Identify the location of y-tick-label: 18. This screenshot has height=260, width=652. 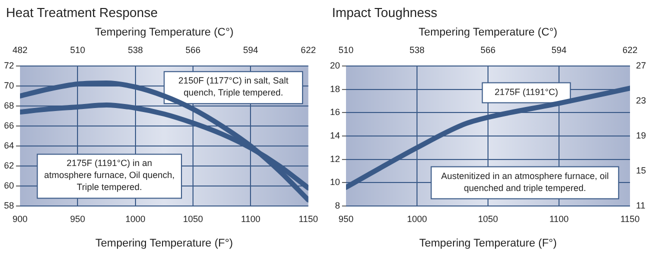
(335, 89).